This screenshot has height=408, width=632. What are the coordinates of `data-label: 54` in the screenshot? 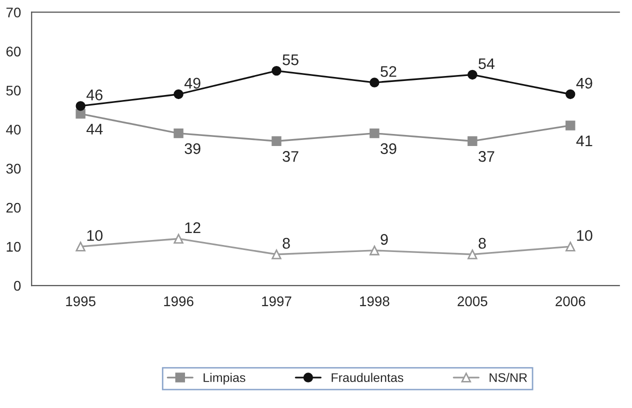 It's located at (486, 64).